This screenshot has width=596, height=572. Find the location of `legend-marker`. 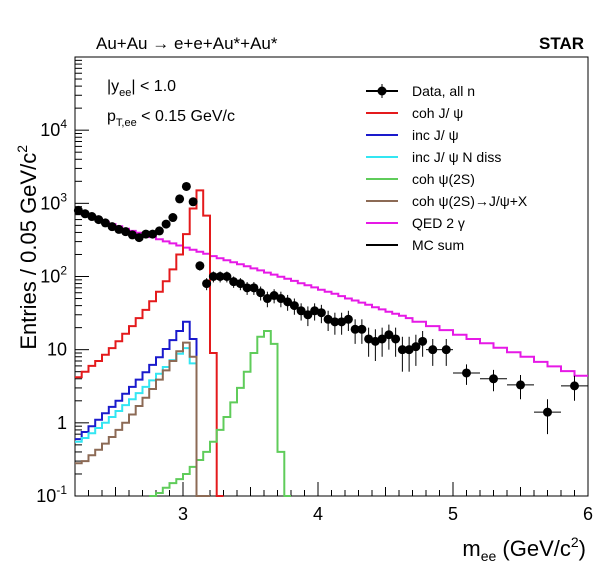

legend-marker is located at coordinates (382, 91).